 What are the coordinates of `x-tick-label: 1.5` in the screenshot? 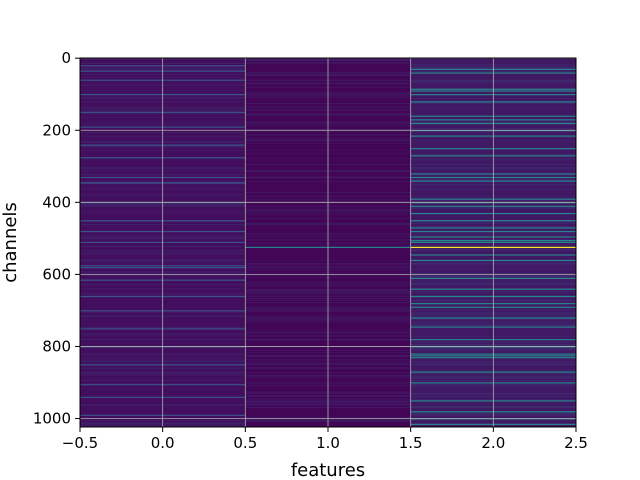 It's located at (411, 443).